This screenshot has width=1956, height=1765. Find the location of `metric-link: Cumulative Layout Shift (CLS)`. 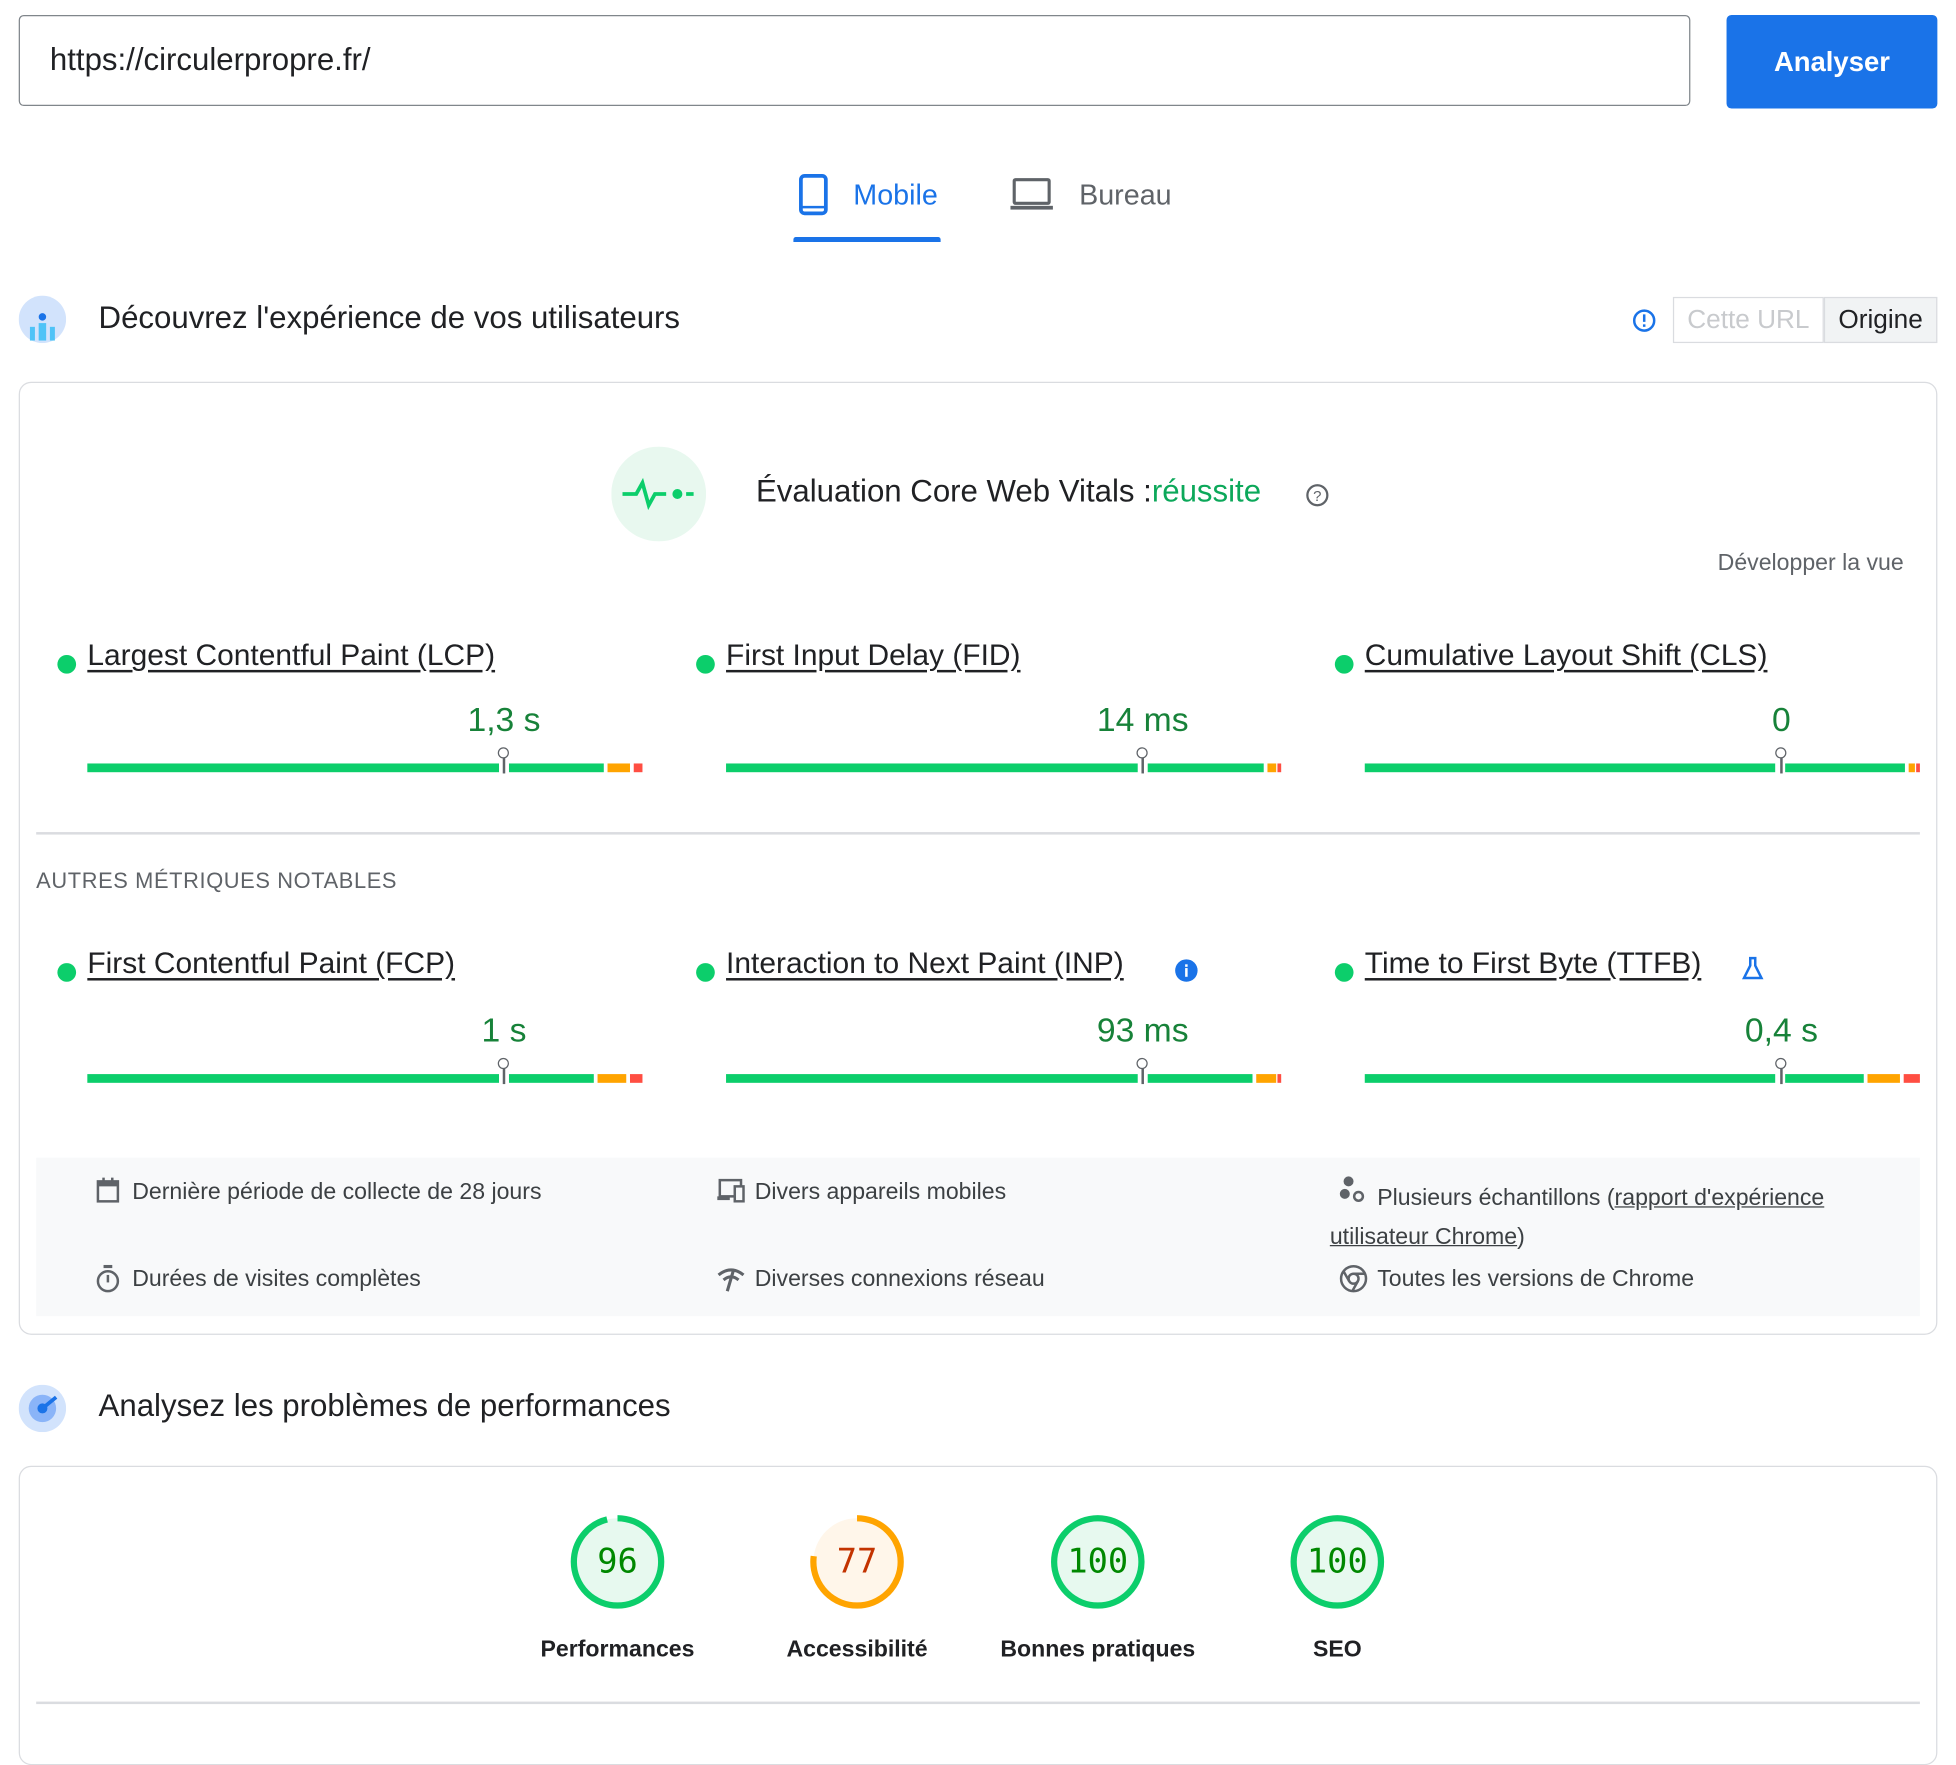

metric-link: Cumulative Layout Shift (CLS) is located at coordinates (1566, 655).